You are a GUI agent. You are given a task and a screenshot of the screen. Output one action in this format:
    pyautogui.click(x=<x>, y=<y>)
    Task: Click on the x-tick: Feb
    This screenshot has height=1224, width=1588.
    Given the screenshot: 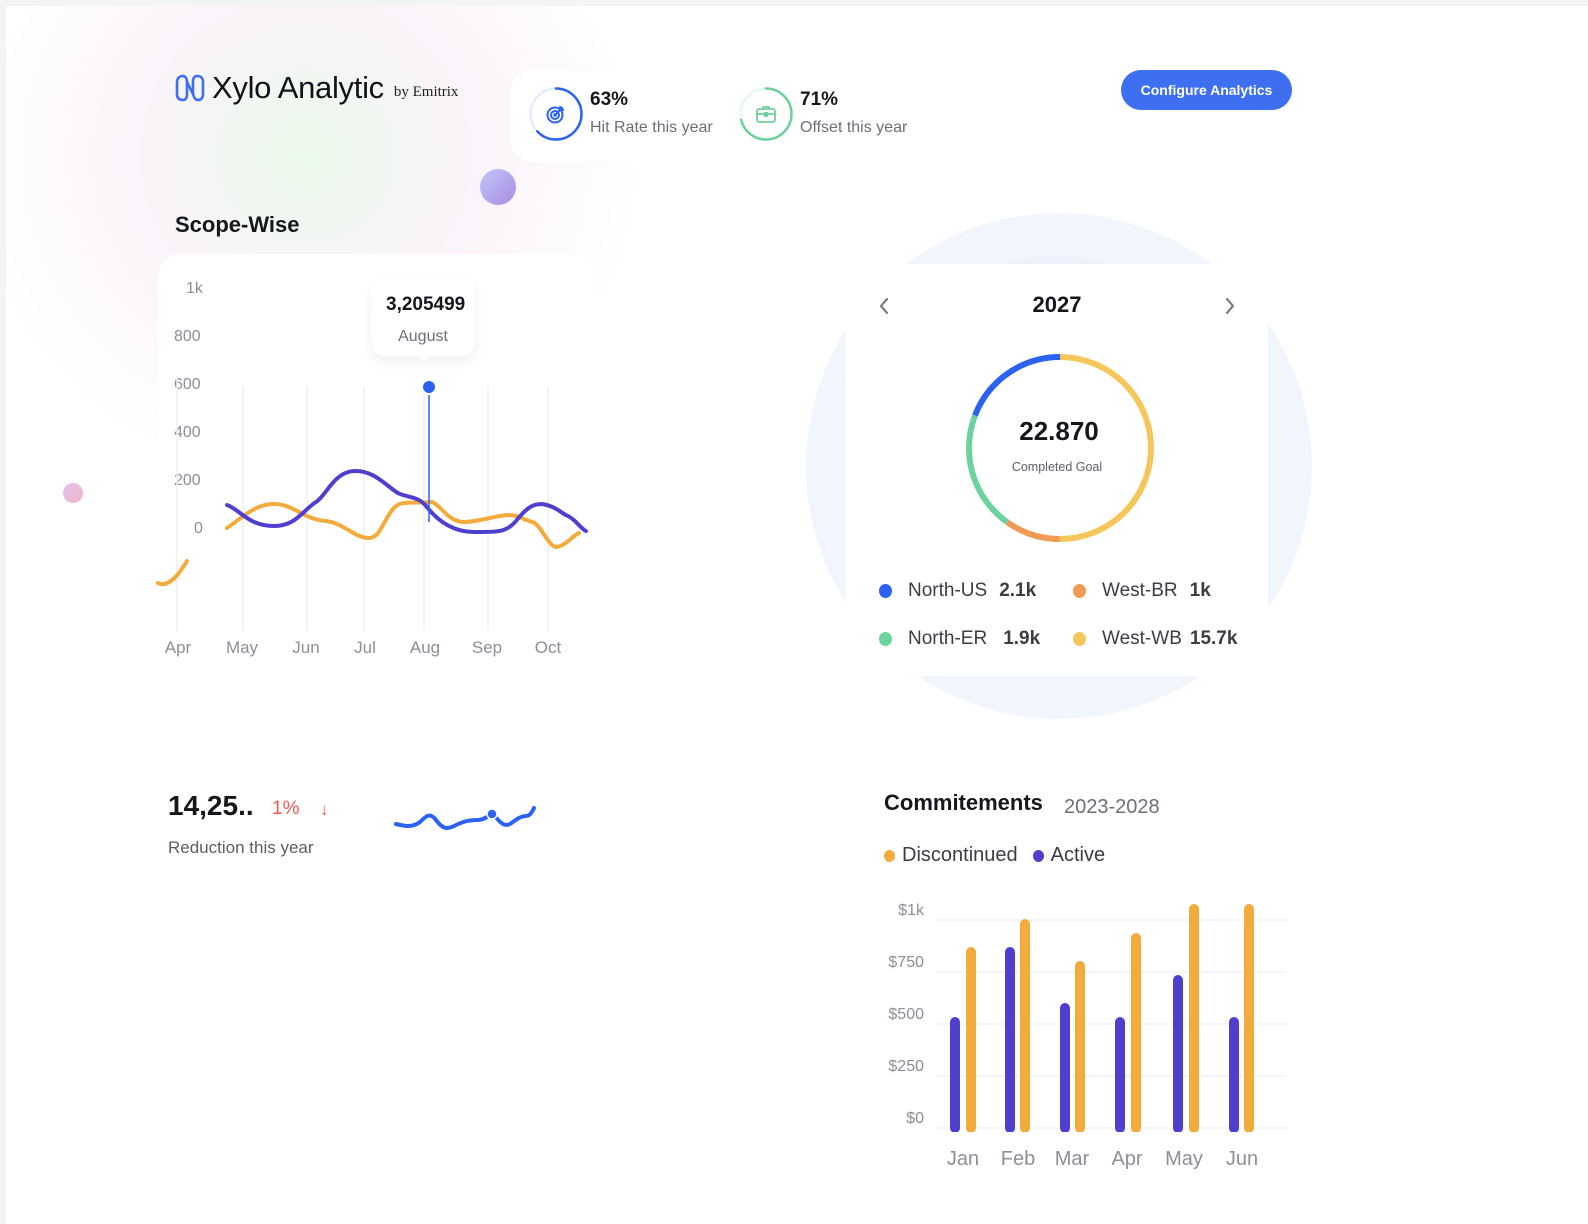 What is the action you would take?
    pyautogui.click(x=1018, y=1159)
    